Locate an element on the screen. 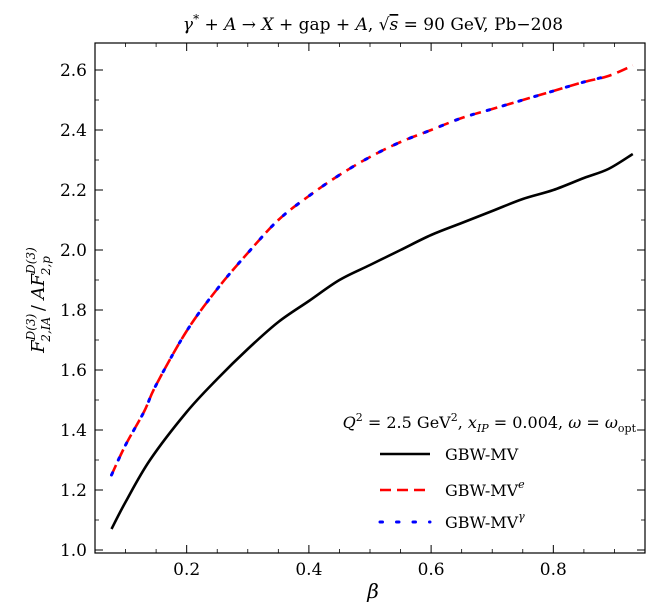 This screenshot has height=606, width=656. legend: GBW-MV GBW-MVe GBW-MVγ is located at coordinates (451, 488).